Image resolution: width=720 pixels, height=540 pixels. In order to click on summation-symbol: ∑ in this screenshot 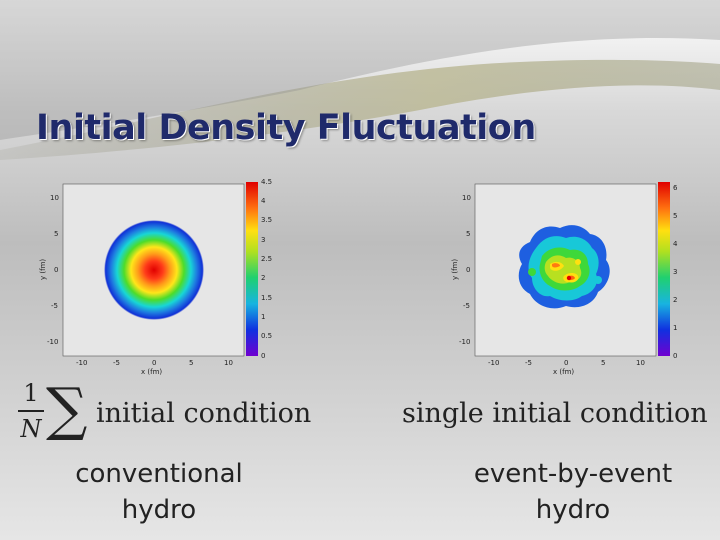, I will do `click(67, 409)`.